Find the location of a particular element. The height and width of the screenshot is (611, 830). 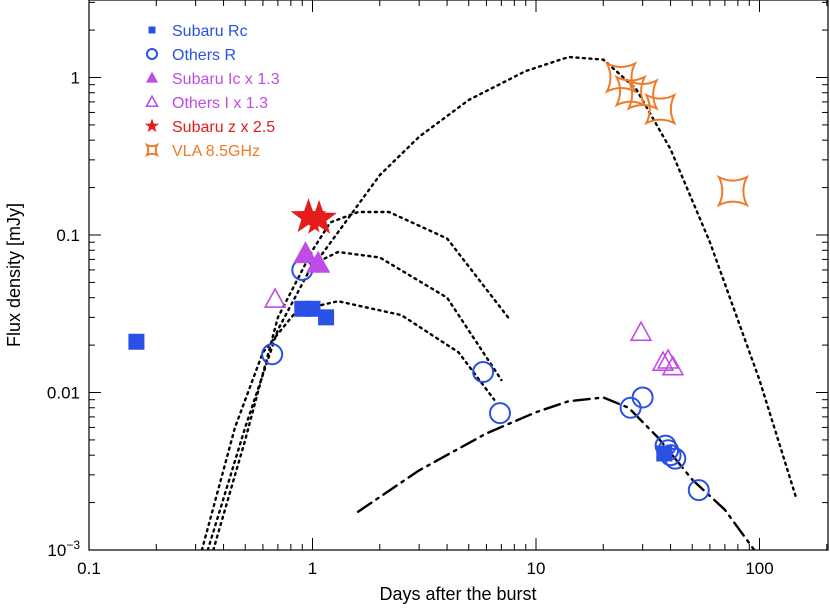

x-tick-label: 1 is located at coordinates (312, 568).